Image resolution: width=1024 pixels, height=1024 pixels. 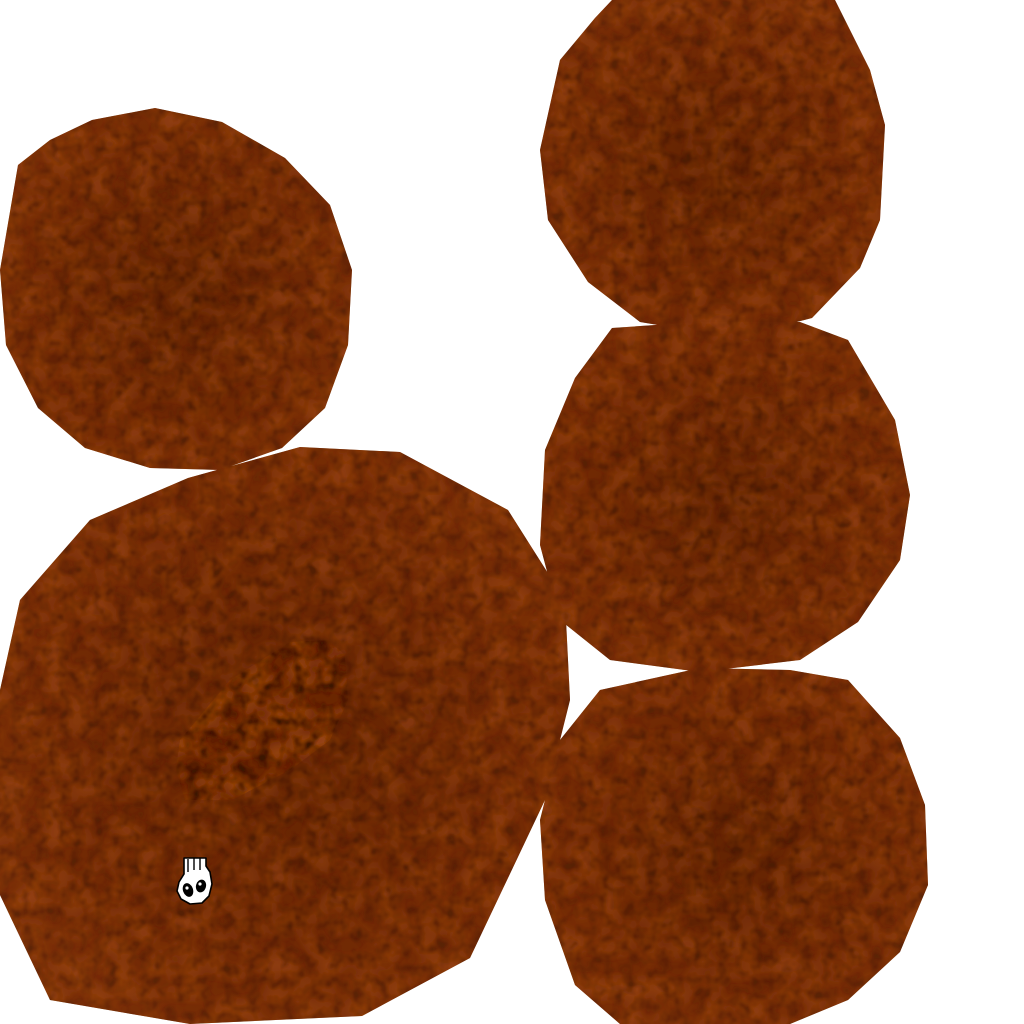 I want to click on disc-top-right, so click(x=712, y=169).